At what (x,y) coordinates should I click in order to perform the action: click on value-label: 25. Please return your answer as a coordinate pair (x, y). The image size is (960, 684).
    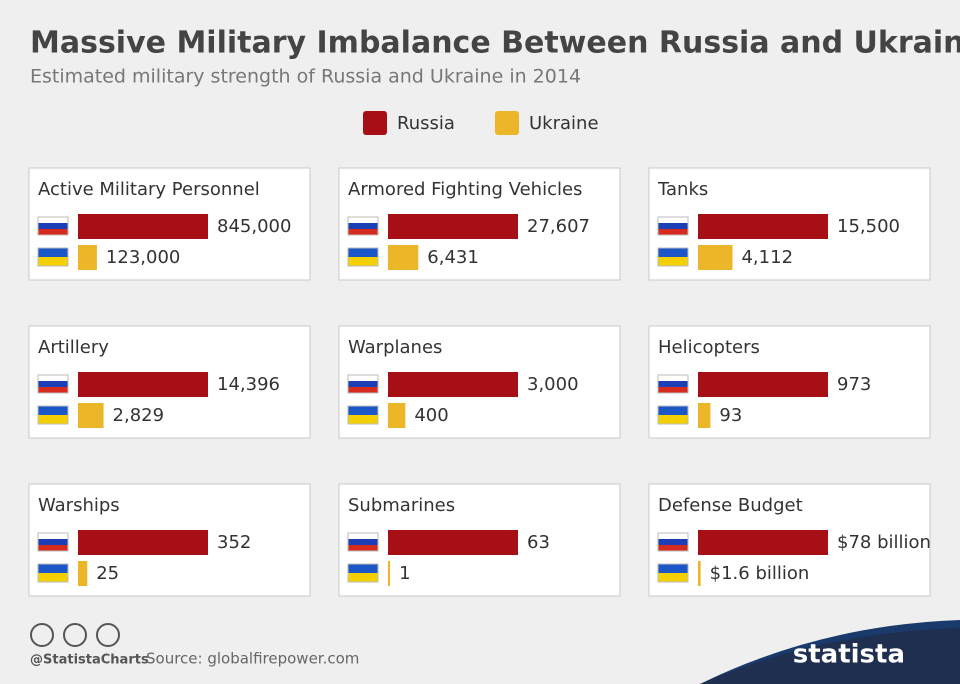
    Looking at the image, I should click on (107, 573).